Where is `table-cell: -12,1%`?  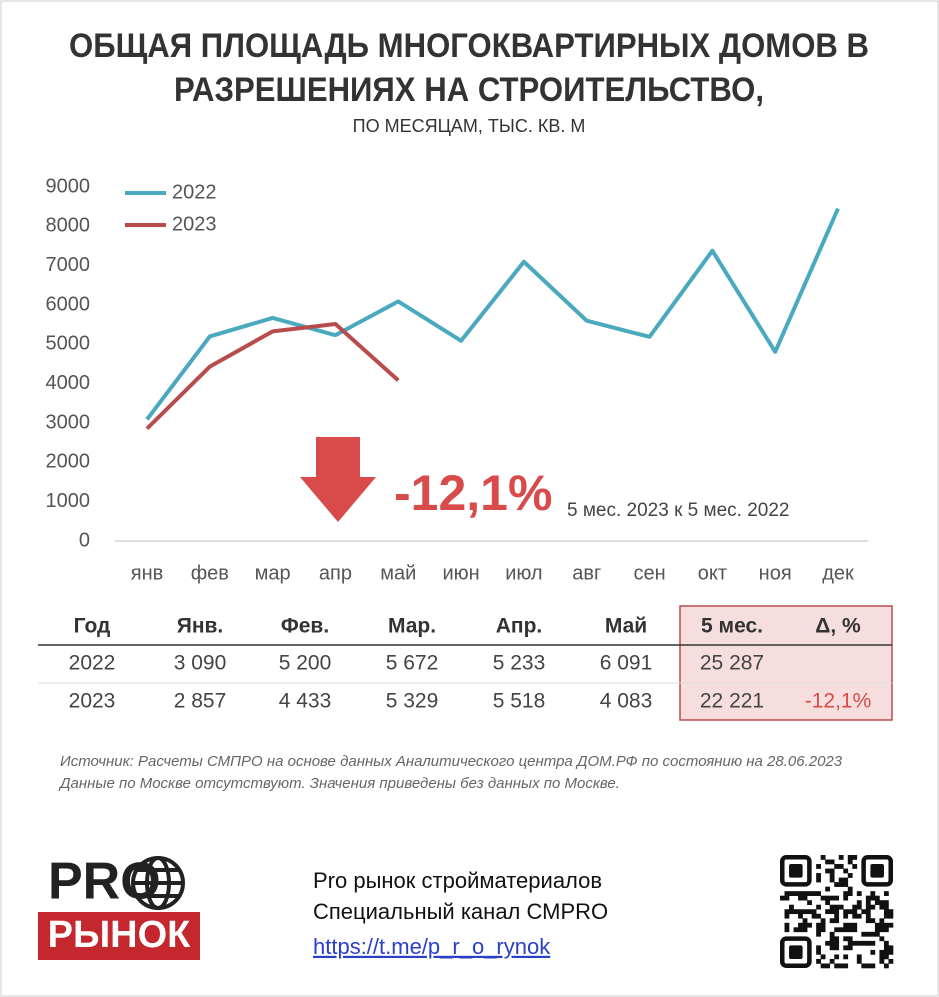
table-cell: -12,1% is located at coordinates (838, 701).